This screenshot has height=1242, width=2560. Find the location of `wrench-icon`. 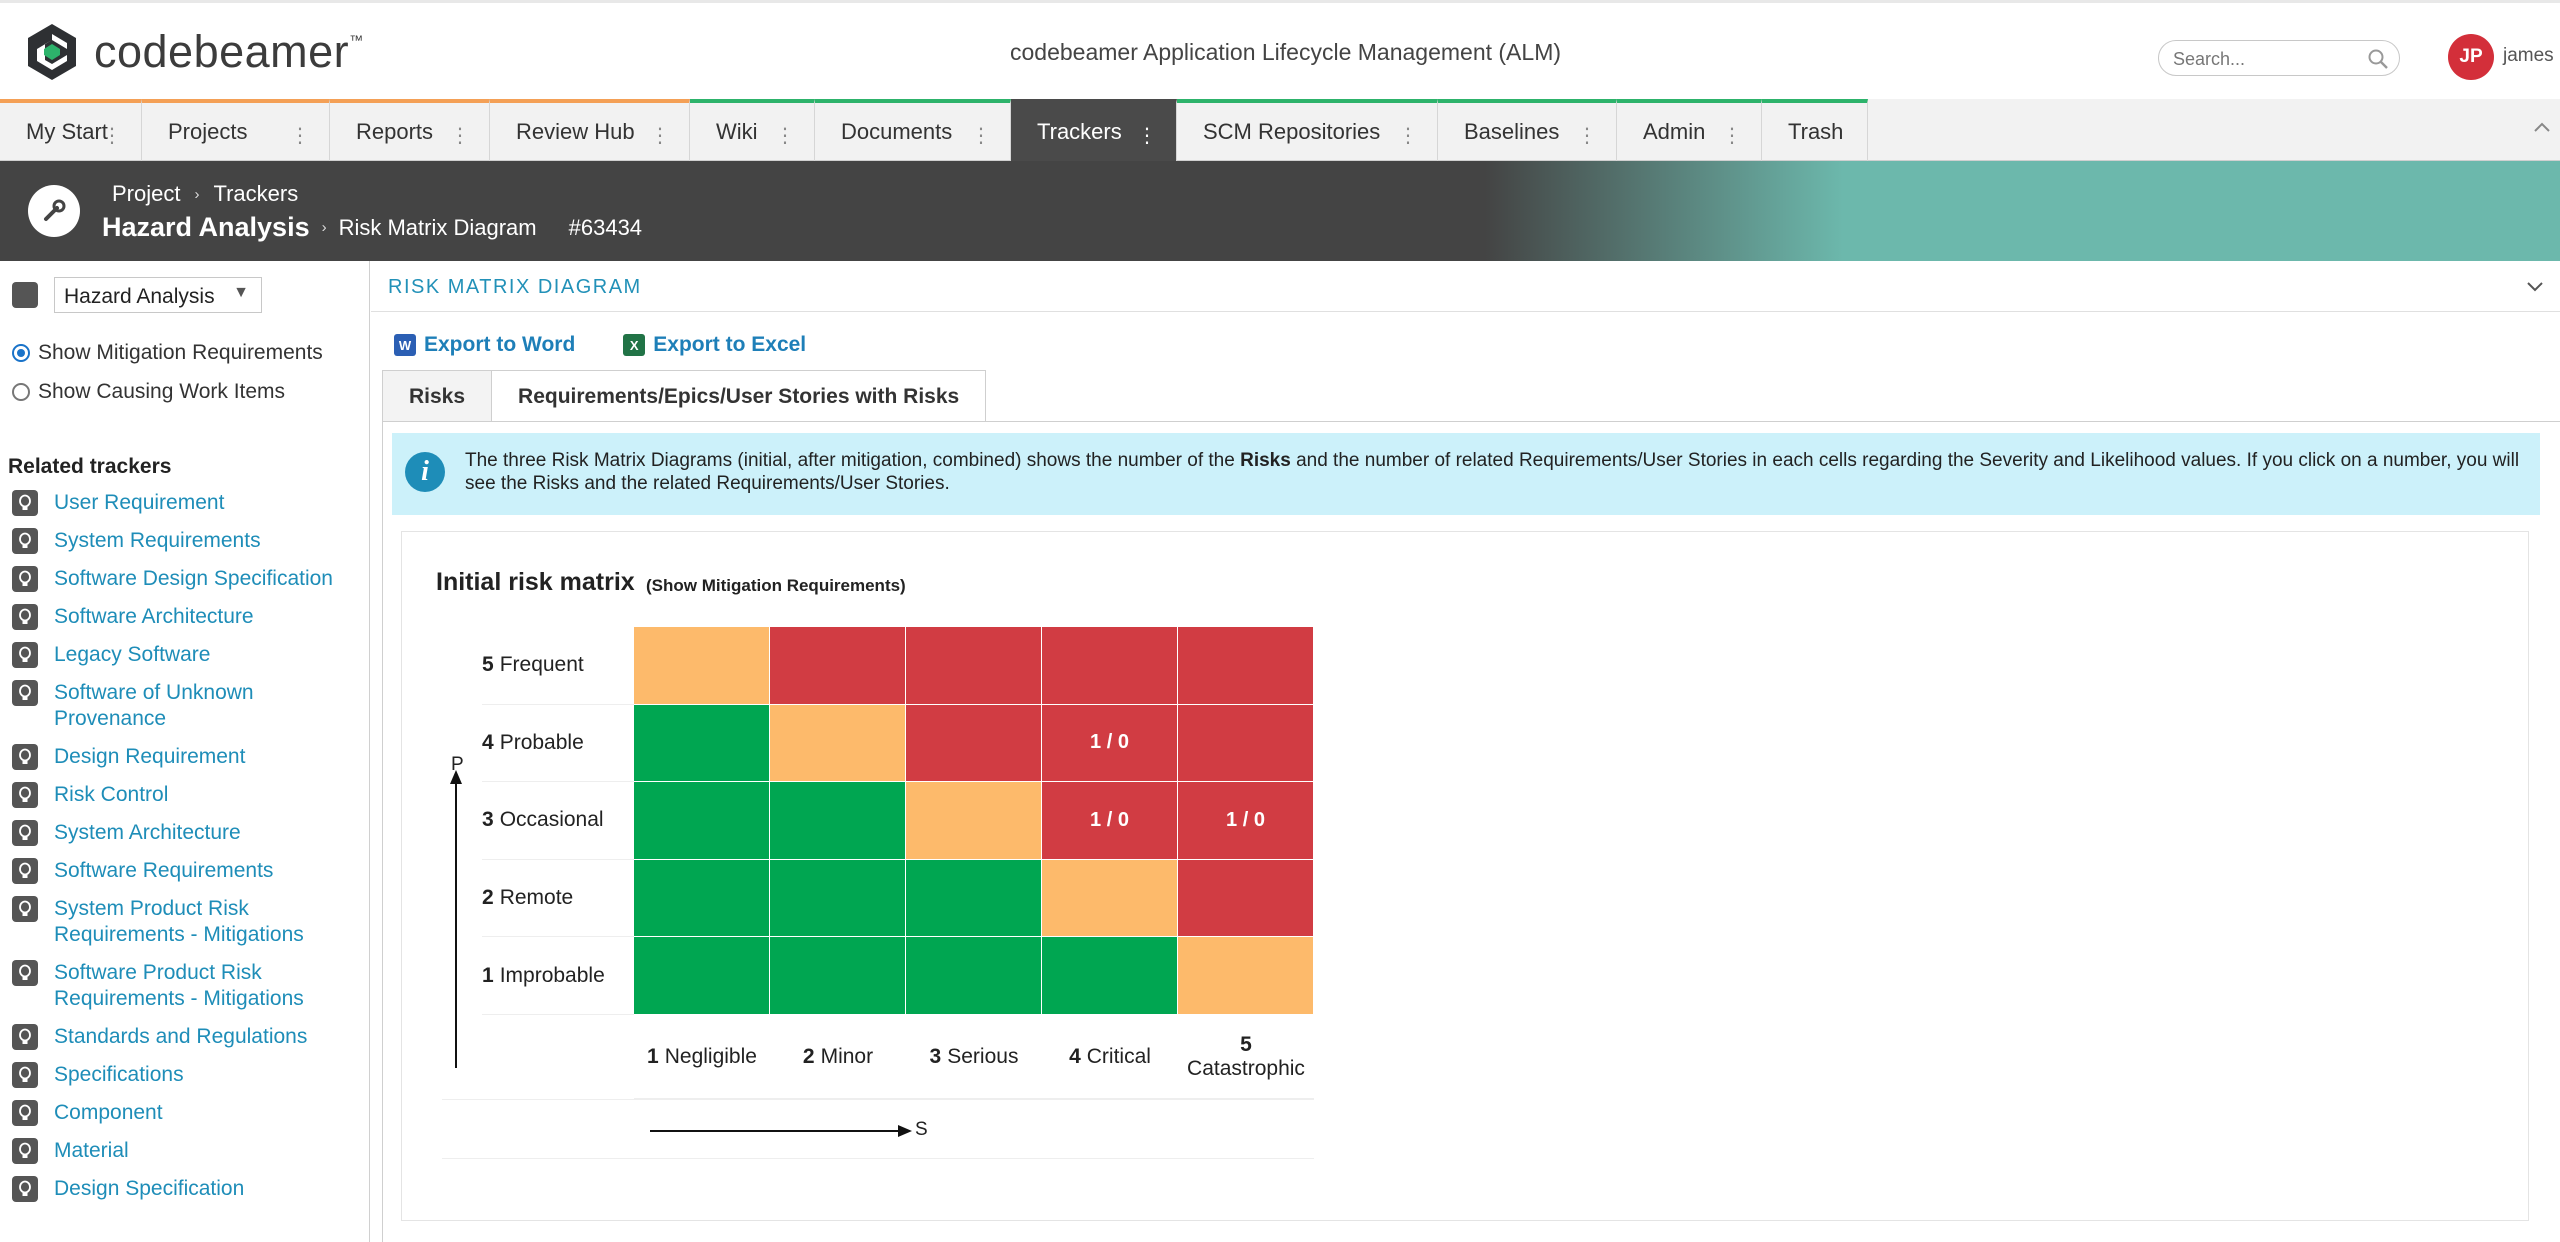

wrench-icon is located at coordinates (55, 210).